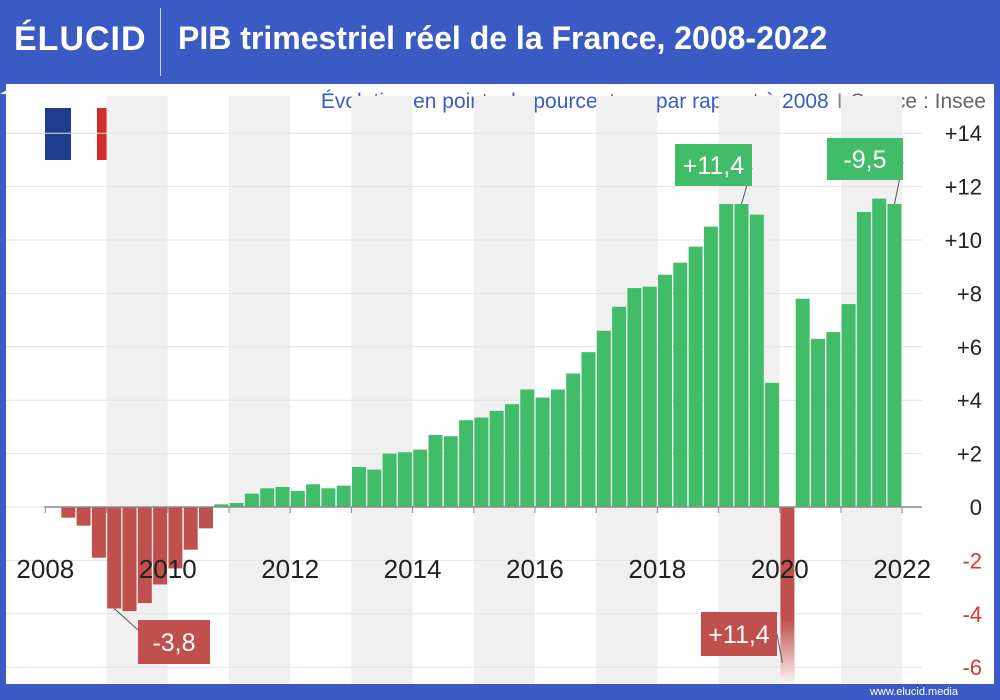 This screenshot has height=700, width=1000. I want to click on y-tick-label: -4, so click(972, 614).